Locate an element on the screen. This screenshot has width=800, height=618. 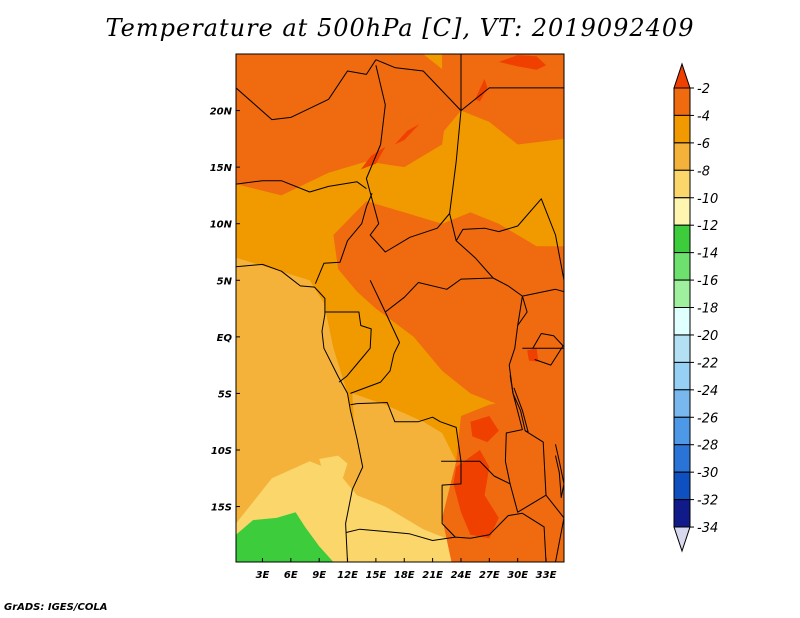
x-tick-label: 30E is located at coordinates (517, 575).